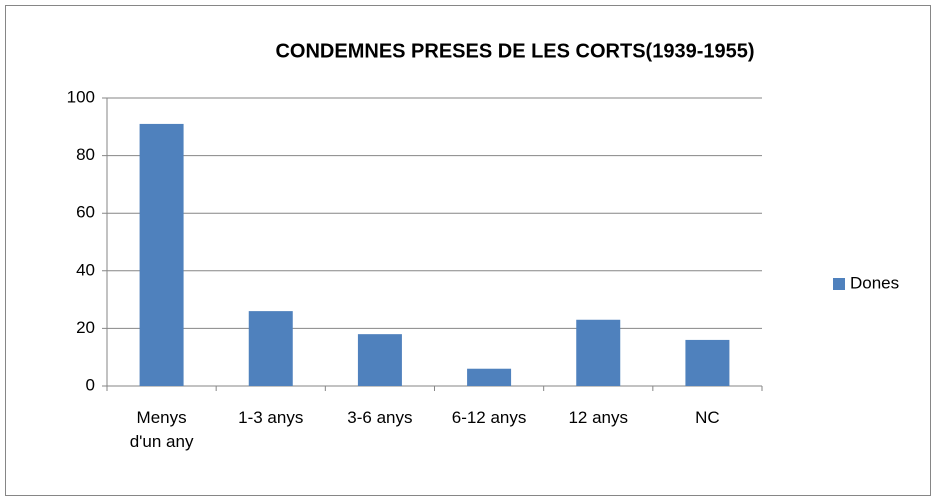 Image resolution: width=936 pixels, height=499 pixels. I want to click on y-tick-label: 100, so click(81, 96).